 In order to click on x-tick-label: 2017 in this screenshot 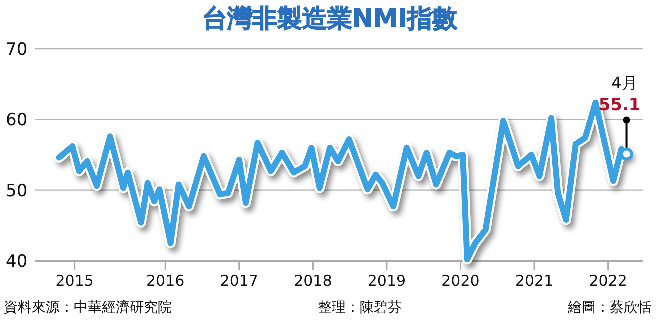, I will do `click(239, 281)`.